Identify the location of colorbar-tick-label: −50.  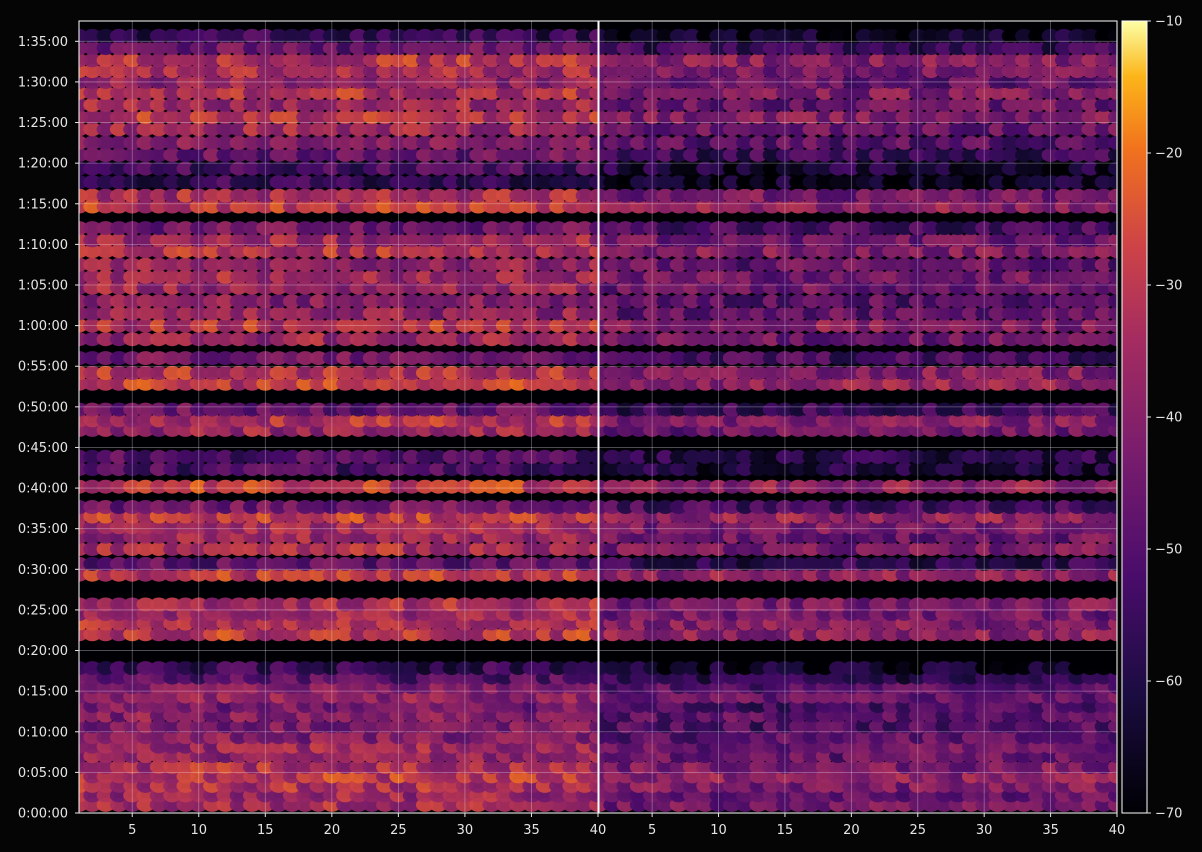
(1168, 550).